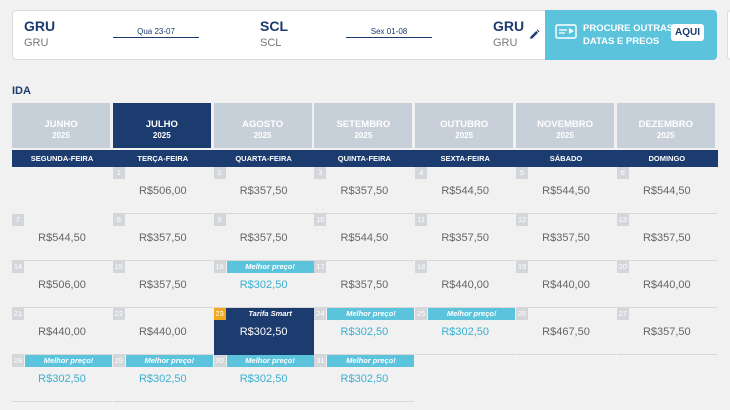 This screenshot has height=410, width=730. What do you see at coordinates (566, 331) in the screenshot?
I see `calendar-day-26: 26 R$467,50` at bounding box center [566, 331].